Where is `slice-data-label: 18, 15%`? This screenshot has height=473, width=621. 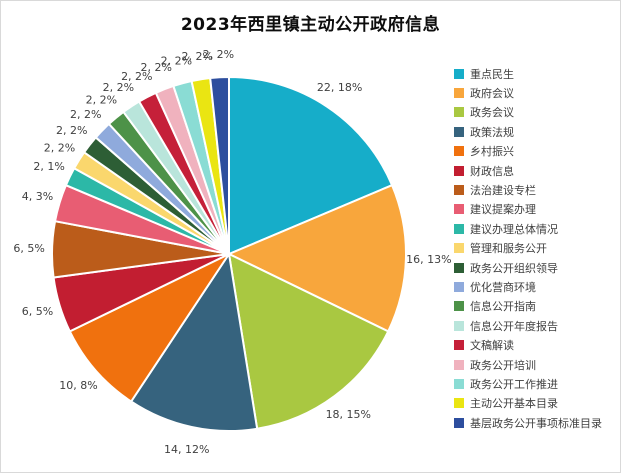 slice-data-label: 18, 15% is located at coordinates (348, 414).